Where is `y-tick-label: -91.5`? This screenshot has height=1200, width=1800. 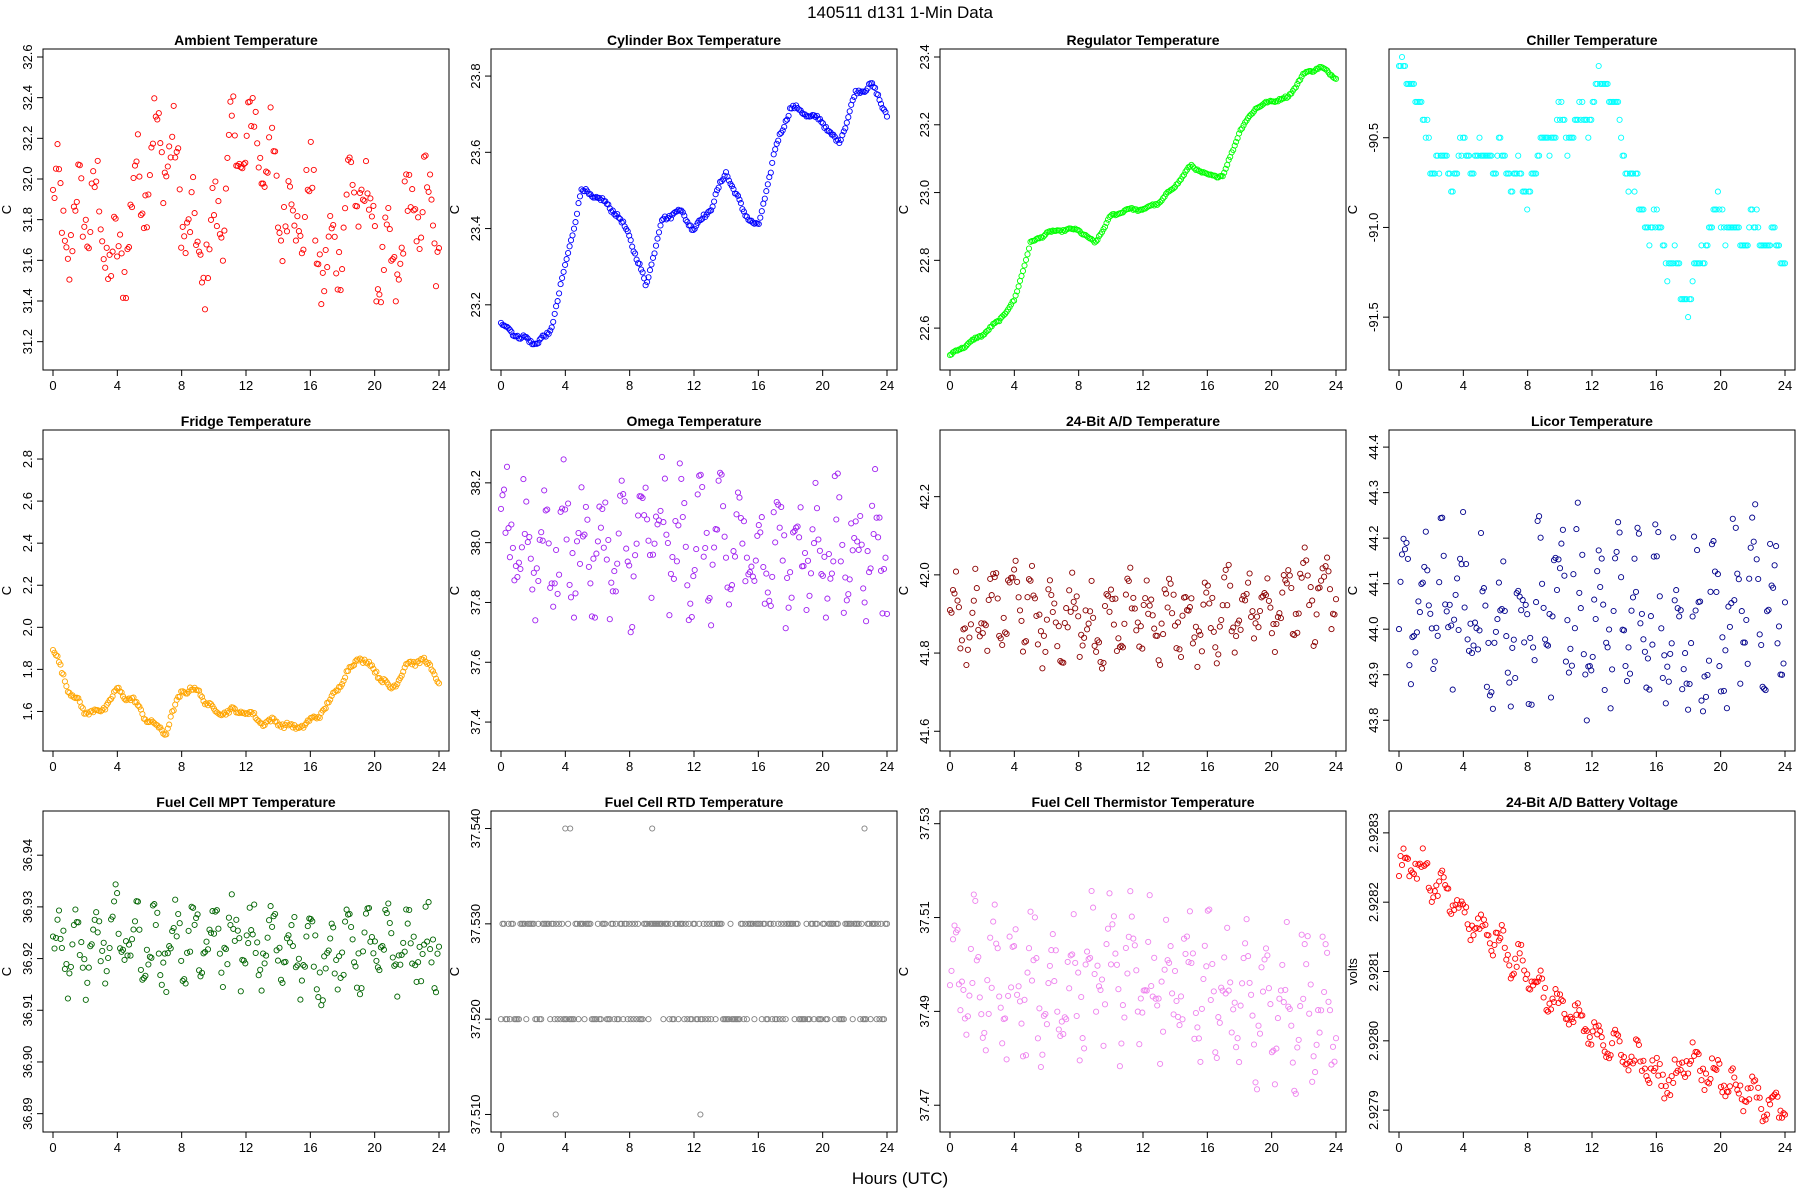 y-tick-label: -91.5 is located at coordinates (1373, 317).